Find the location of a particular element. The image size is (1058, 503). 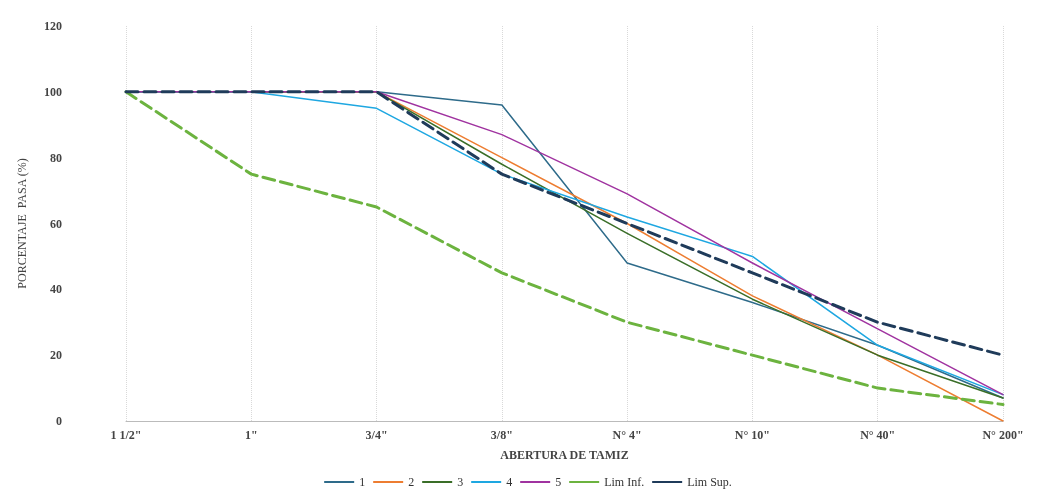

x-tick-label: N° 40" is located at coordinates (878, 435).